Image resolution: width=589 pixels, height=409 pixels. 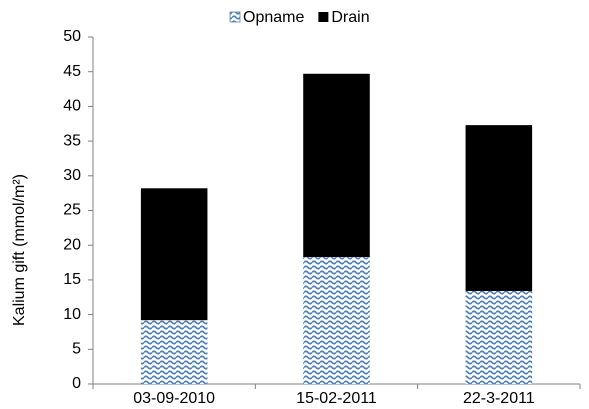 I want to click on y-tick-label: 45, so click(x=72, y=71).